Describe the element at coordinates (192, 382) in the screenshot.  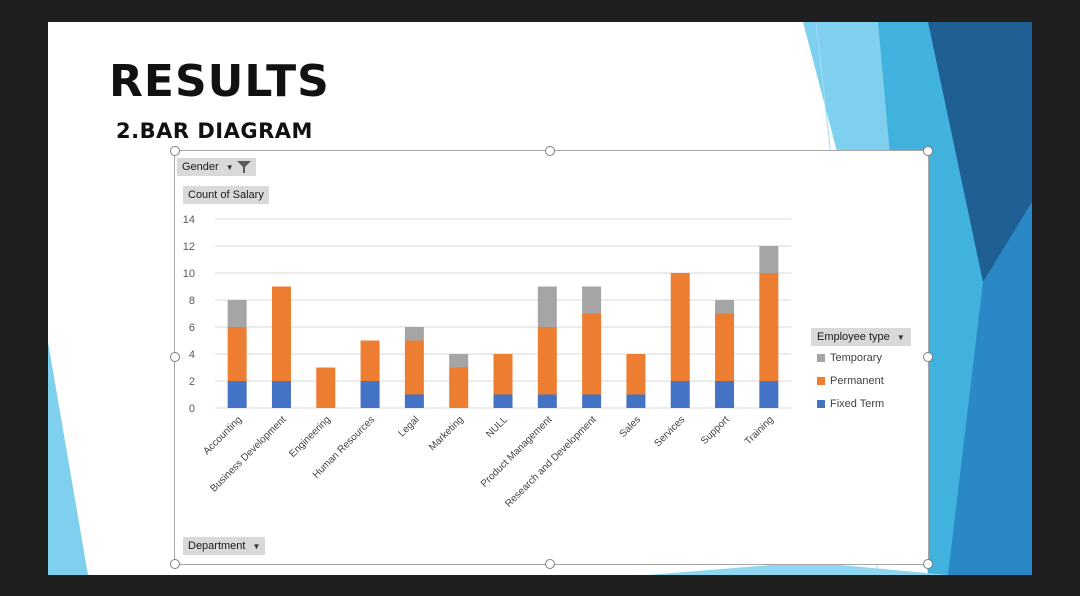
I see `y-tick-label: 2` at that location.